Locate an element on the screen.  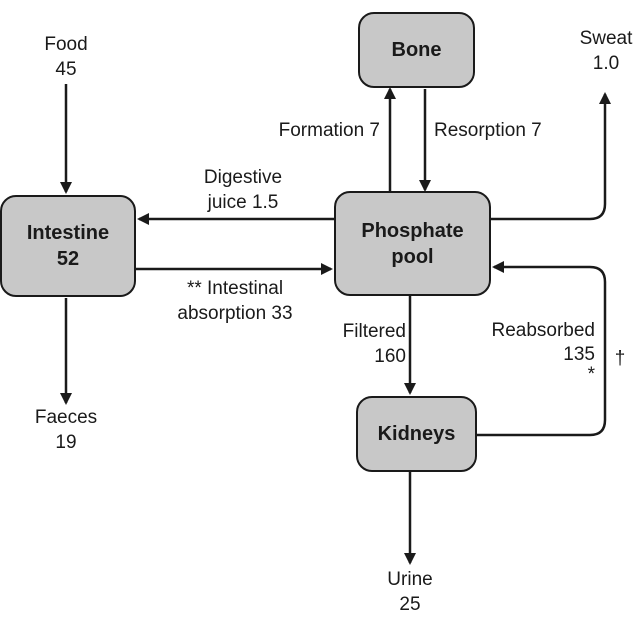
label-reabsorbed: Reabsorbed 135 * is located at coordinates (543, 352).